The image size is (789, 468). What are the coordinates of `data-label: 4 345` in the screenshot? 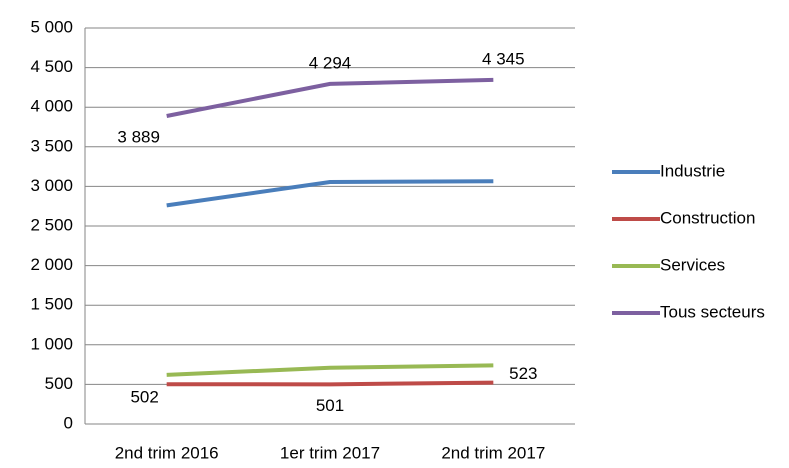 It's located at (503, 58).